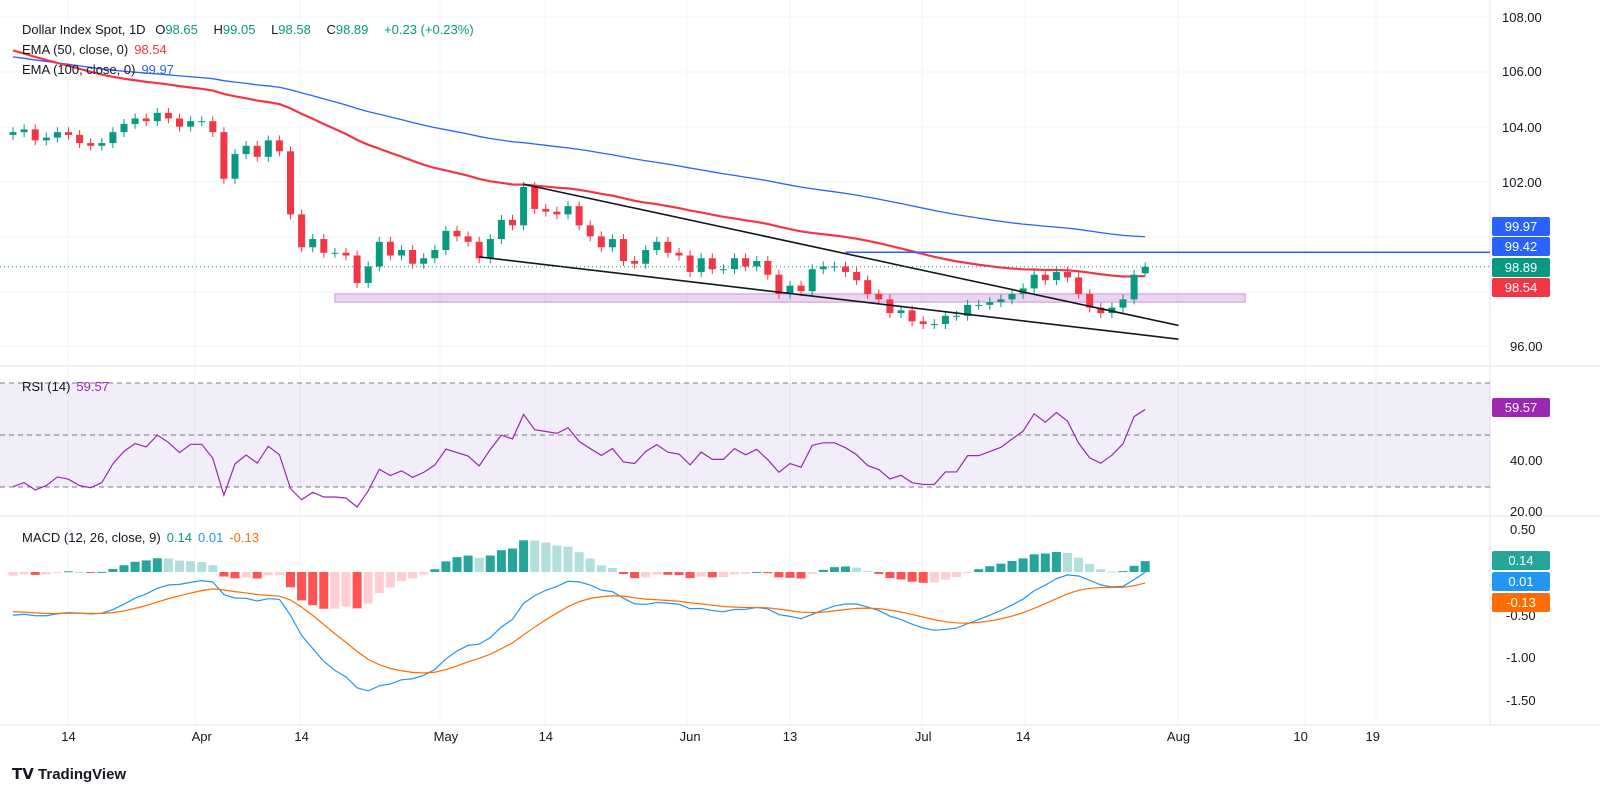  I want to click on macd-legend: MACD (12, 26, close, 9) 0.14 0.01 -0.13, so click(143, 537).